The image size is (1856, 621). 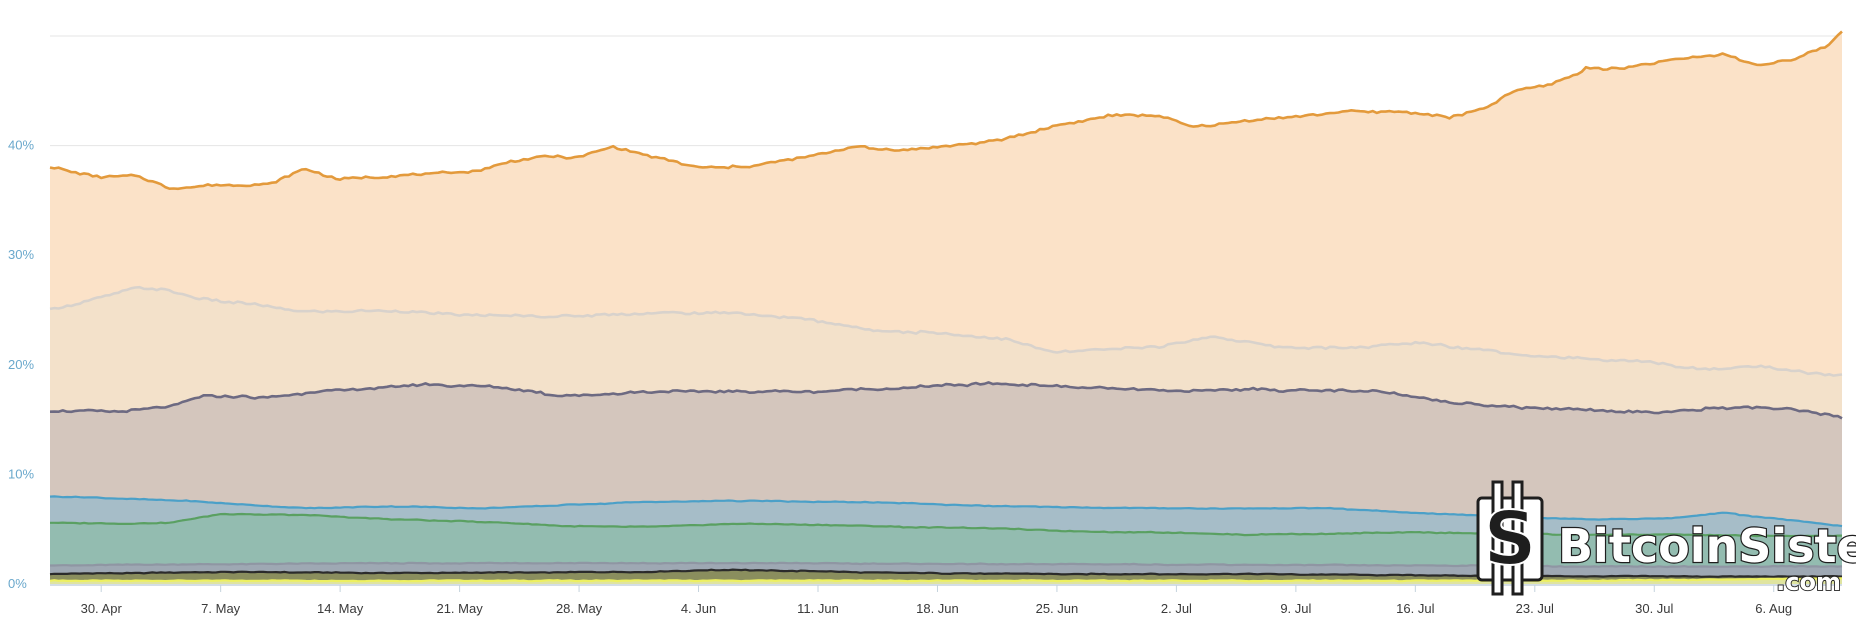 What do you see at coordinates (221, 608) in the screenshot?
I see `x-tick-label: 7. May` at bounding box center [221, 608].